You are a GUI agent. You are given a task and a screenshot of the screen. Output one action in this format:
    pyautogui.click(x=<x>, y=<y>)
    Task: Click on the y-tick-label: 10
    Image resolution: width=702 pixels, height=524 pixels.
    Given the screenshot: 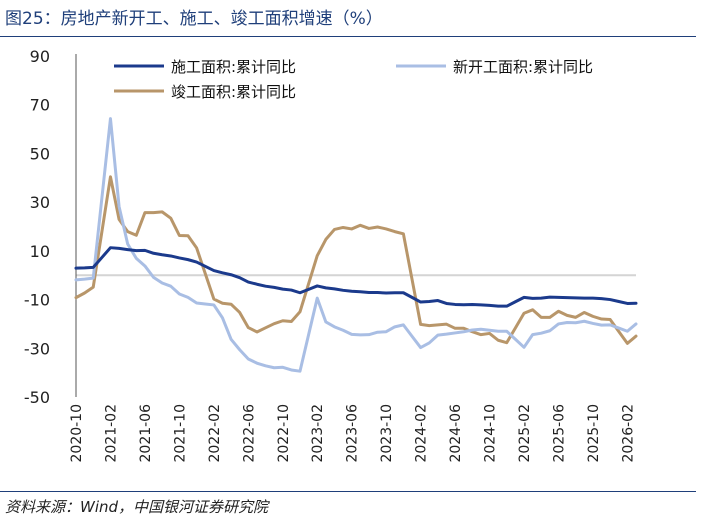 What is the action you would take?
    pyautogui.click(x=40, y=251)
    